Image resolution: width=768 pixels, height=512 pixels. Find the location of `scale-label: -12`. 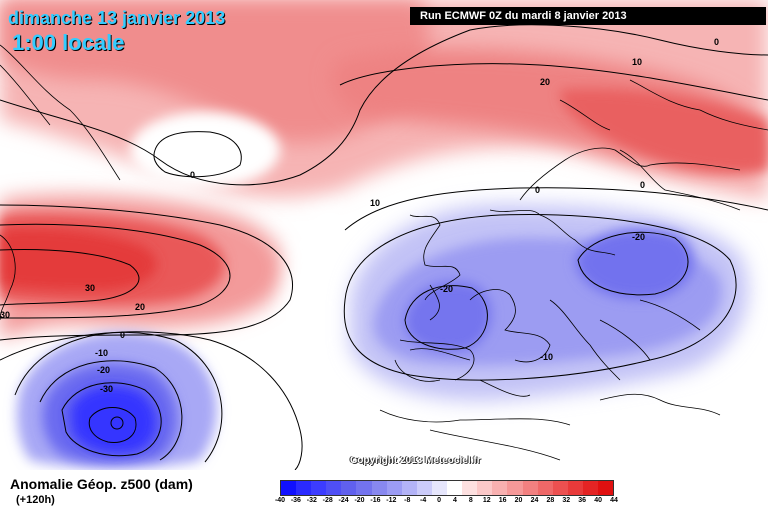

scale-label: -12 is located at coordinates (391, 500).